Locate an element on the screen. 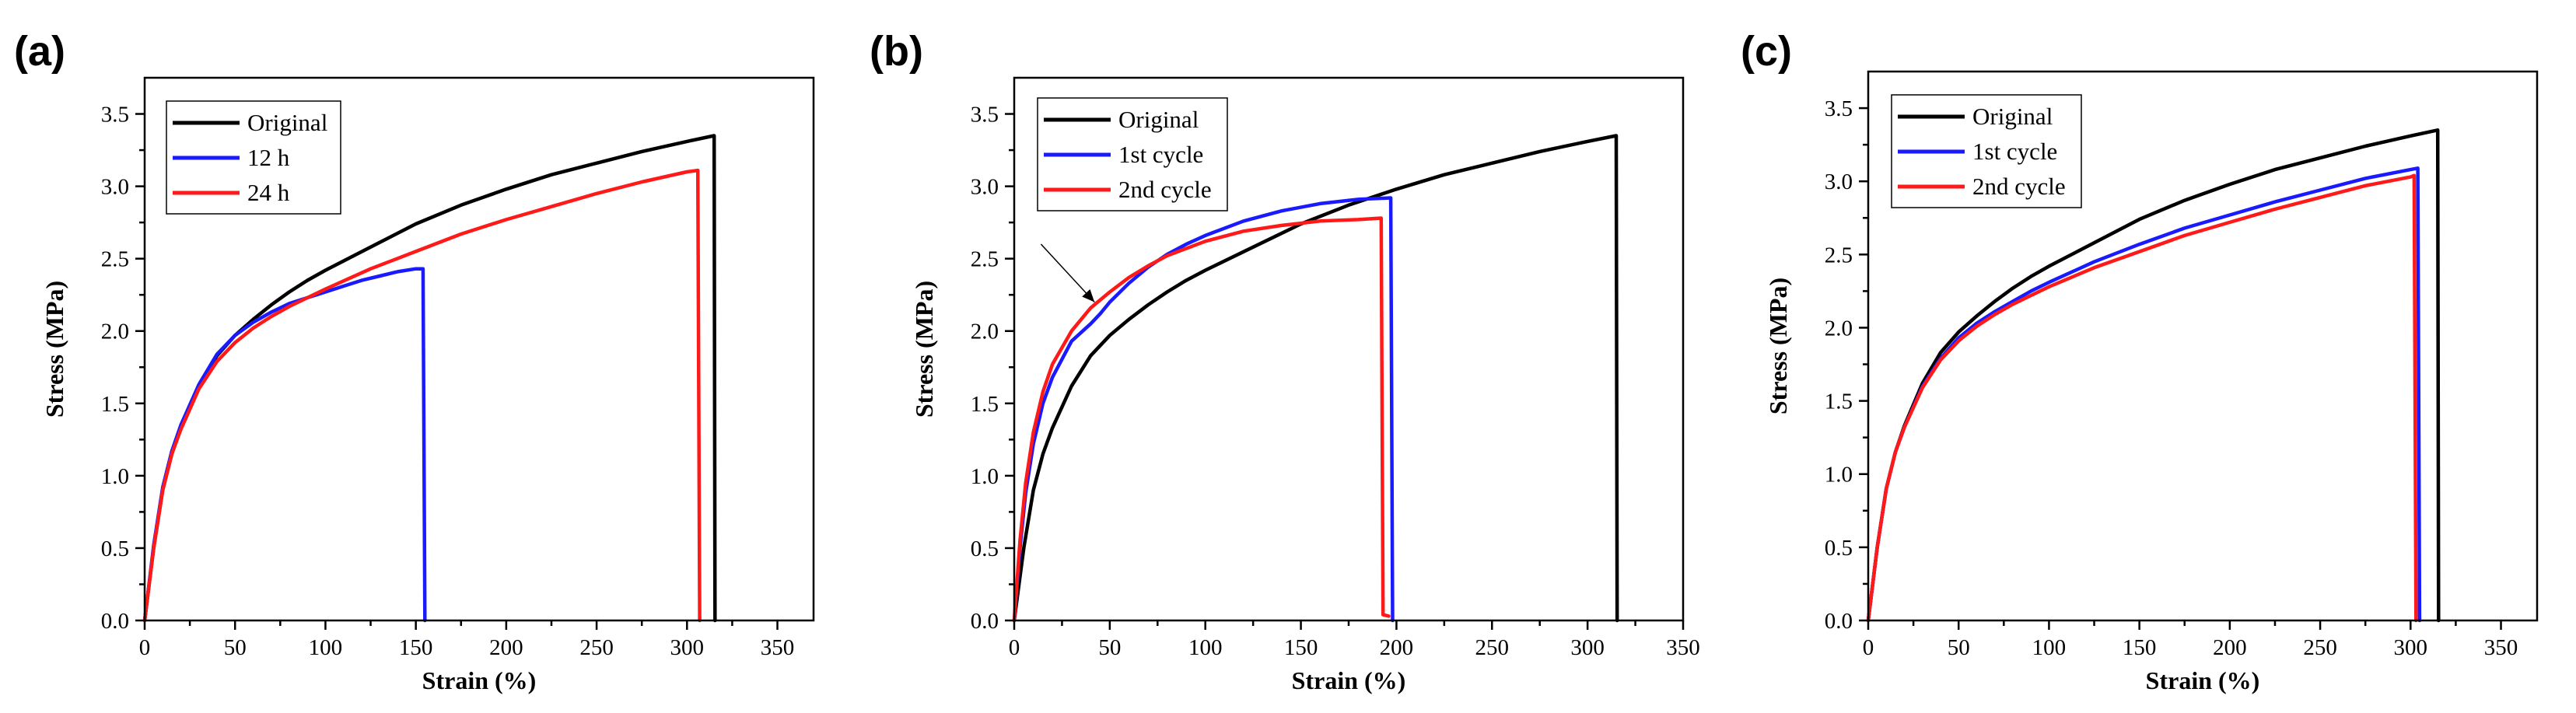 The image size is (2576, 713). legend-entry: 12 h is located at coordinates (268, 158).